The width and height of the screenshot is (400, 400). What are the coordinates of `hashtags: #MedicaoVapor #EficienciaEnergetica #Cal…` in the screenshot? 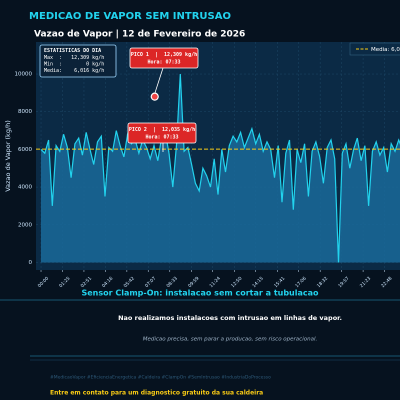 It's located at (160, 378).